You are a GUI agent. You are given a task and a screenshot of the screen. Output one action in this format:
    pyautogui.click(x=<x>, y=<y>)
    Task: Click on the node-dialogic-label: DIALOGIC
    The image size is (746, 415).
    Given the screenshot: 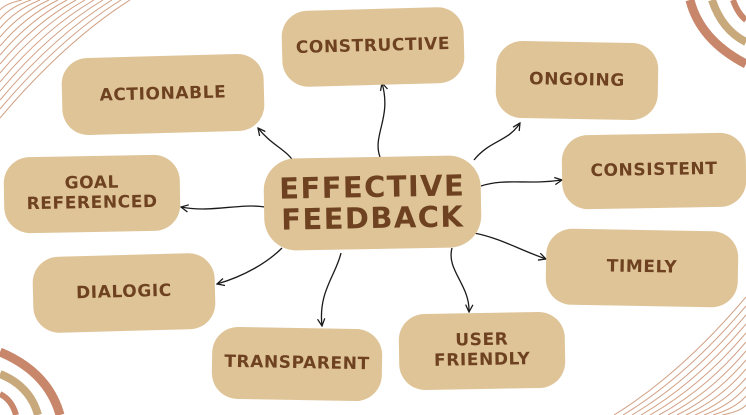 What is the action you would take?
    pyautogui.click(x=124, y=292)
    